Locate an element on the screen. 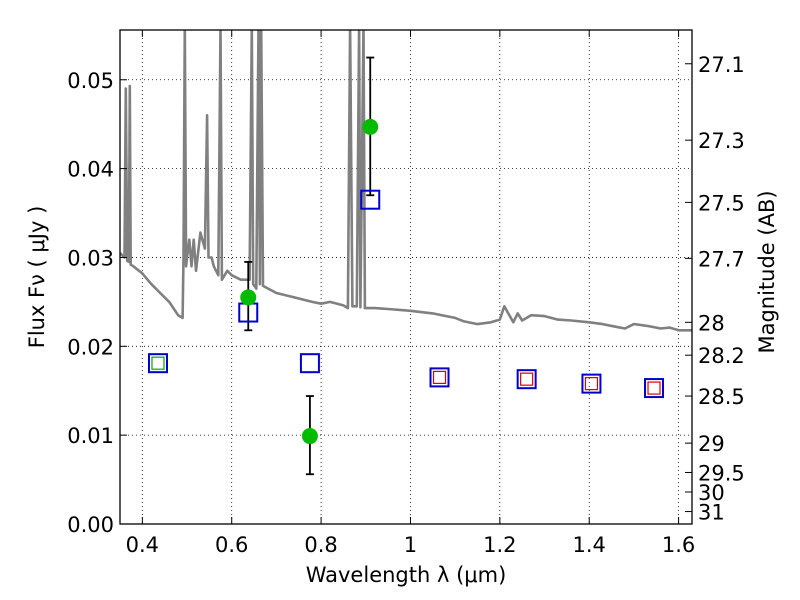 This screenshot has height=600, width=800. x-tick-label: 0.8 is located at coordinates (320, 545).